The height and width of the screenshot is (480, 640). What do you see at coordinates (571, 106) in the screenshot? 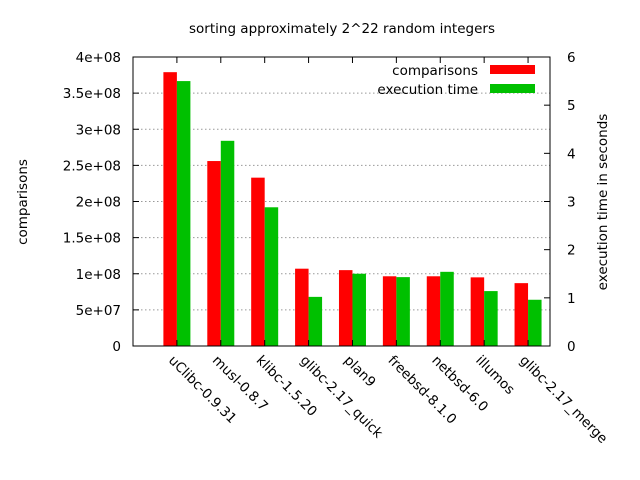
I see `y2-tick-label: 5` at bounding box center [571, 106].